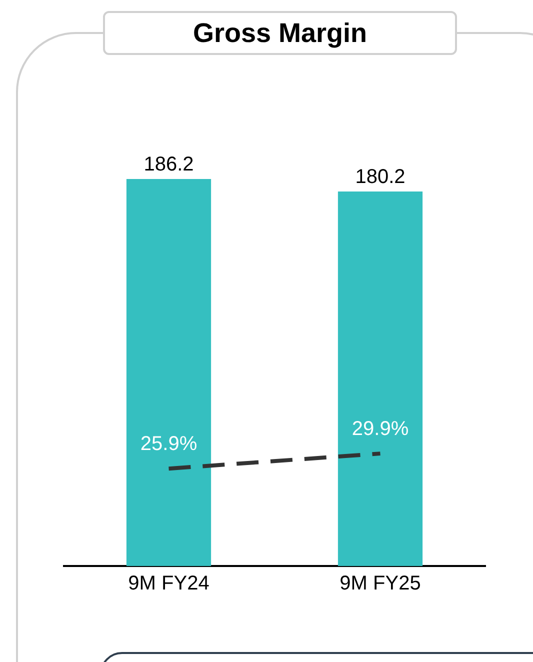 The height and width of the screenshot is (662, 533). I want to click on data-label: 29.9%, so click(380, 429).